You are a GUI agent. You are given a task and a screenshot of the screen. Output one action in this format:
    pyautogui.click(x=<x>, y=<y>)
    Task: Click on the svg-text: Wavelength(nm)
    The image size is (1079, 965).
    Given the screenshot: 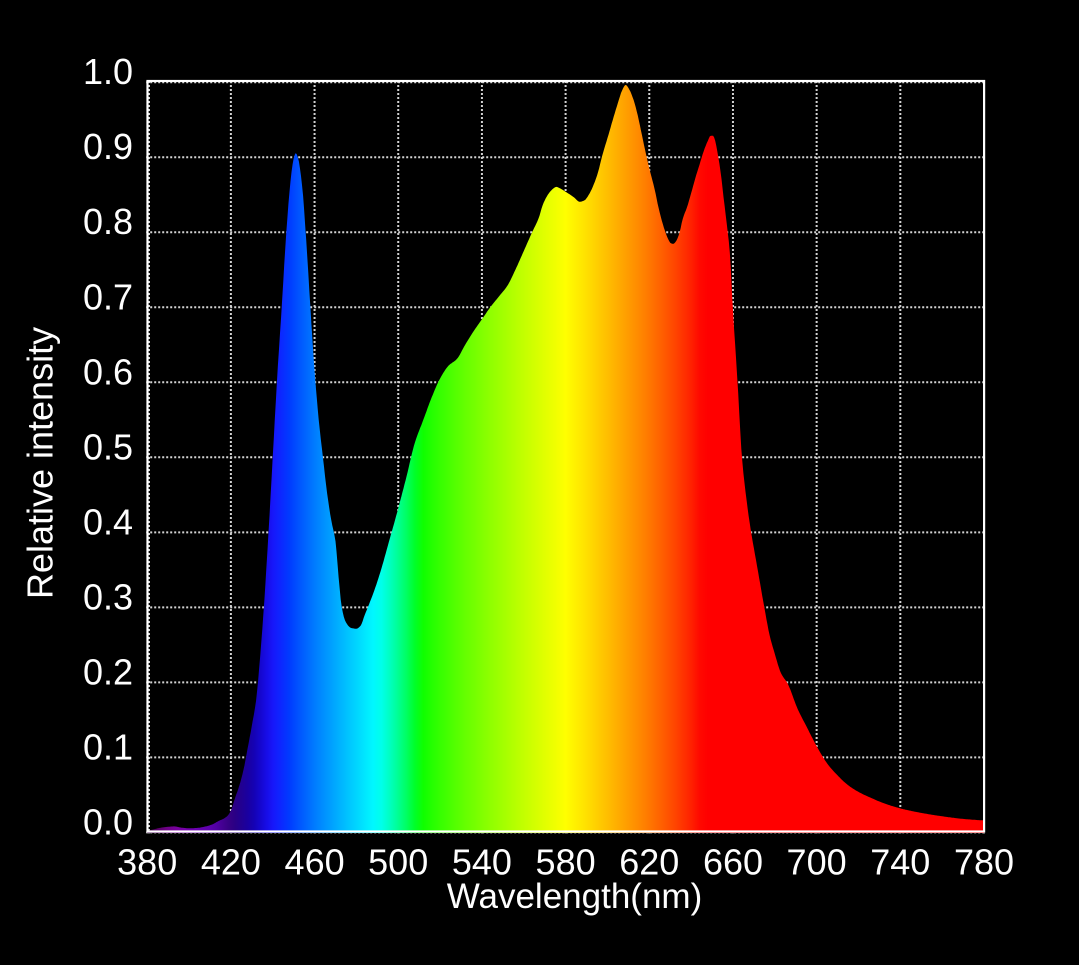 What is the action you would take?
    pyautogui.click(x=574, y=896)
    